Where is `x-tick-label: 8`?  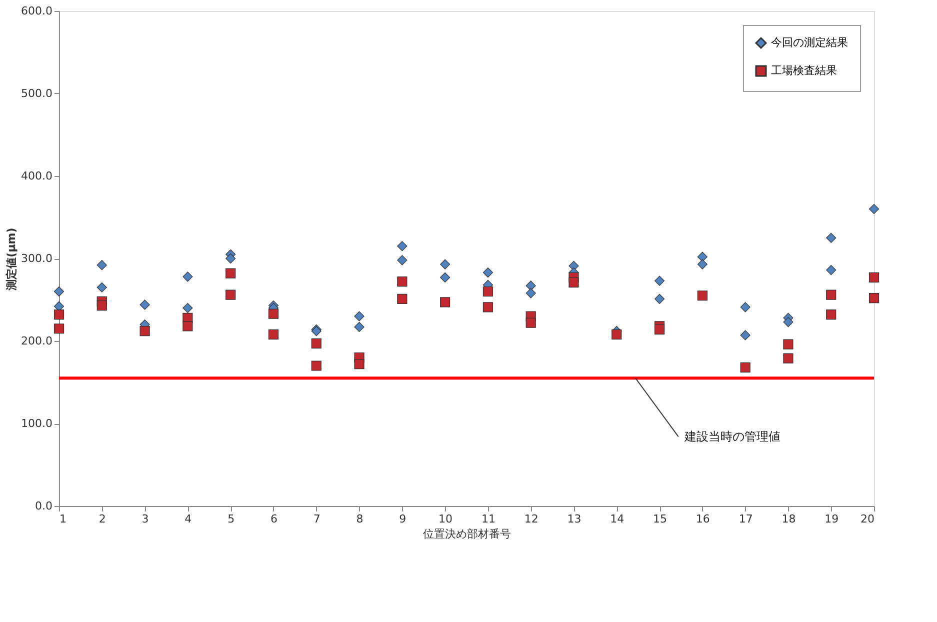 x-tick-label: 8 is located at coordinates (360, 519).